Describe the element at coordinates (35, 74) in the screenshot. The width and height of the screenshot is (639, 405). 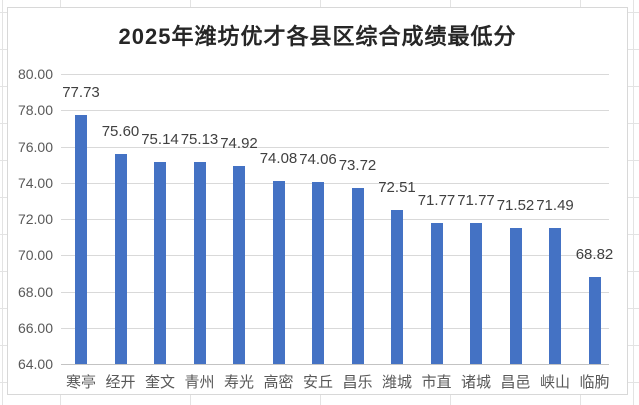
I see `y-axis-tick-label: 80.00` at that location.